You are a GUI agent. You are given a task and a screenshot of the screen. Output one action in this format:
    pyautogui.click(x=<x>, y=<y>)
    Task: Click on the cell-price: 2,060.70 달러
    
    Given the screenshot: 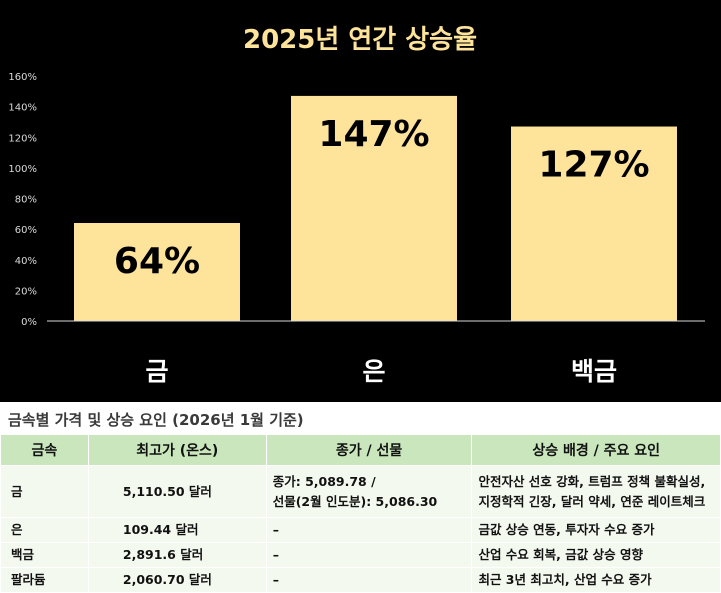 What is the action you would take?
    pyautogui.click(x=177, y=580)
    